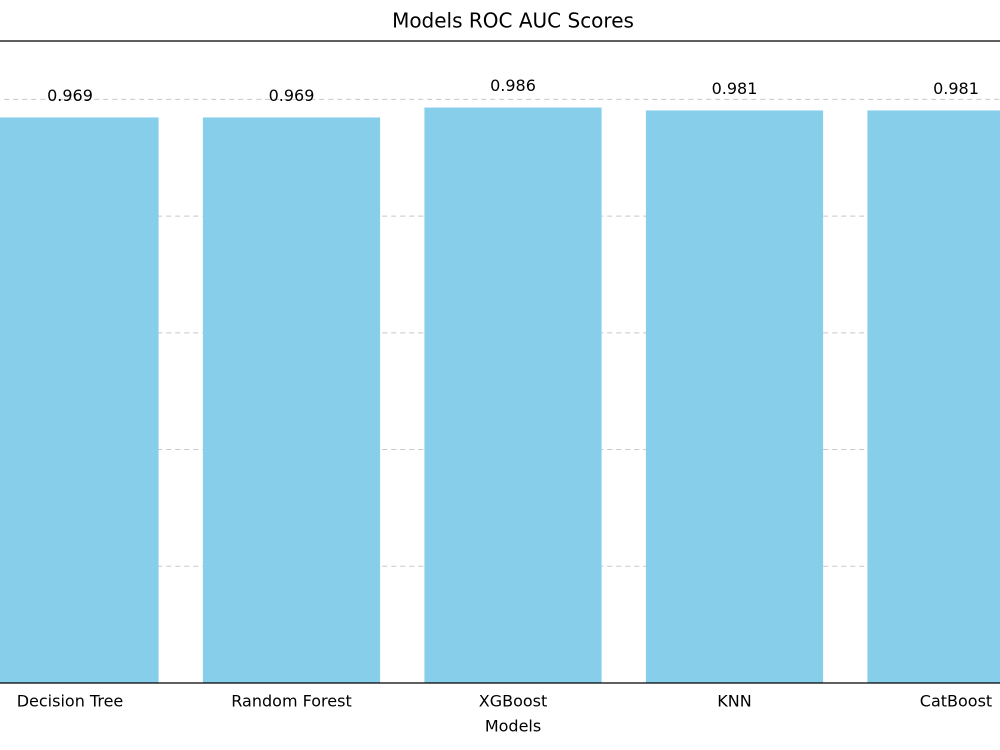 The image size is (1000, 750). What do you see at coordinates (513, 21) in the screenshot?
I see `chart-title: Models ROC AUC Scores` at bounding box center [513, 21].